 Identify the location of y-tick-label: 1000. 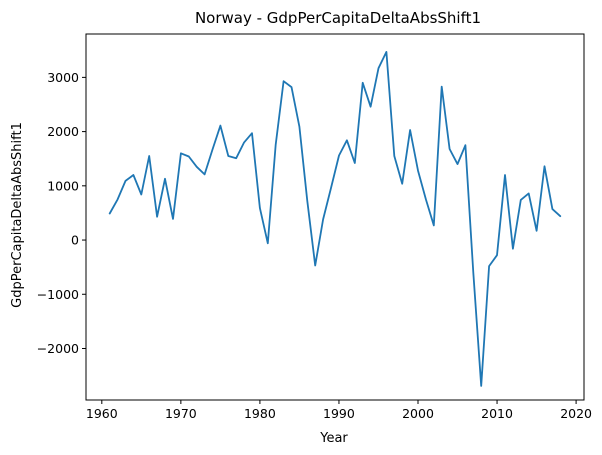
(63, 185).